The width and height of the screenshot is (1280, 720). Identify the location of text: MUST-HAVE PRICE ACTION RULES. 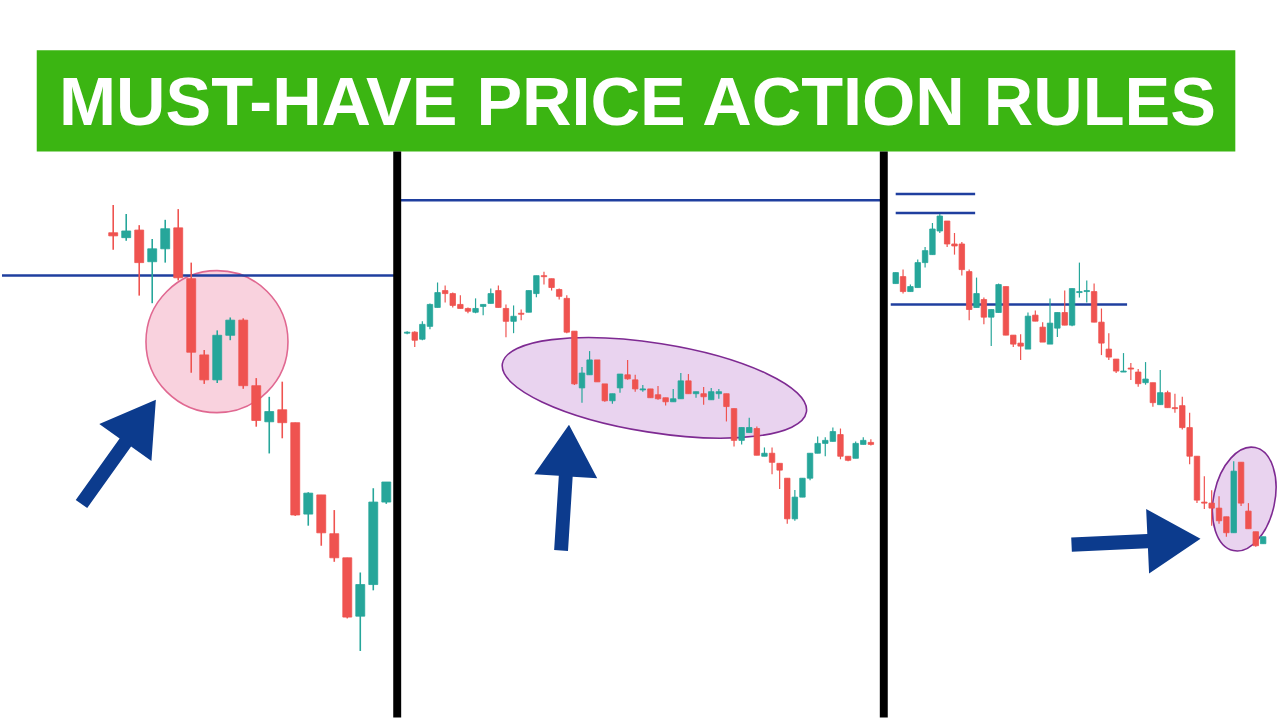
(637, 101).